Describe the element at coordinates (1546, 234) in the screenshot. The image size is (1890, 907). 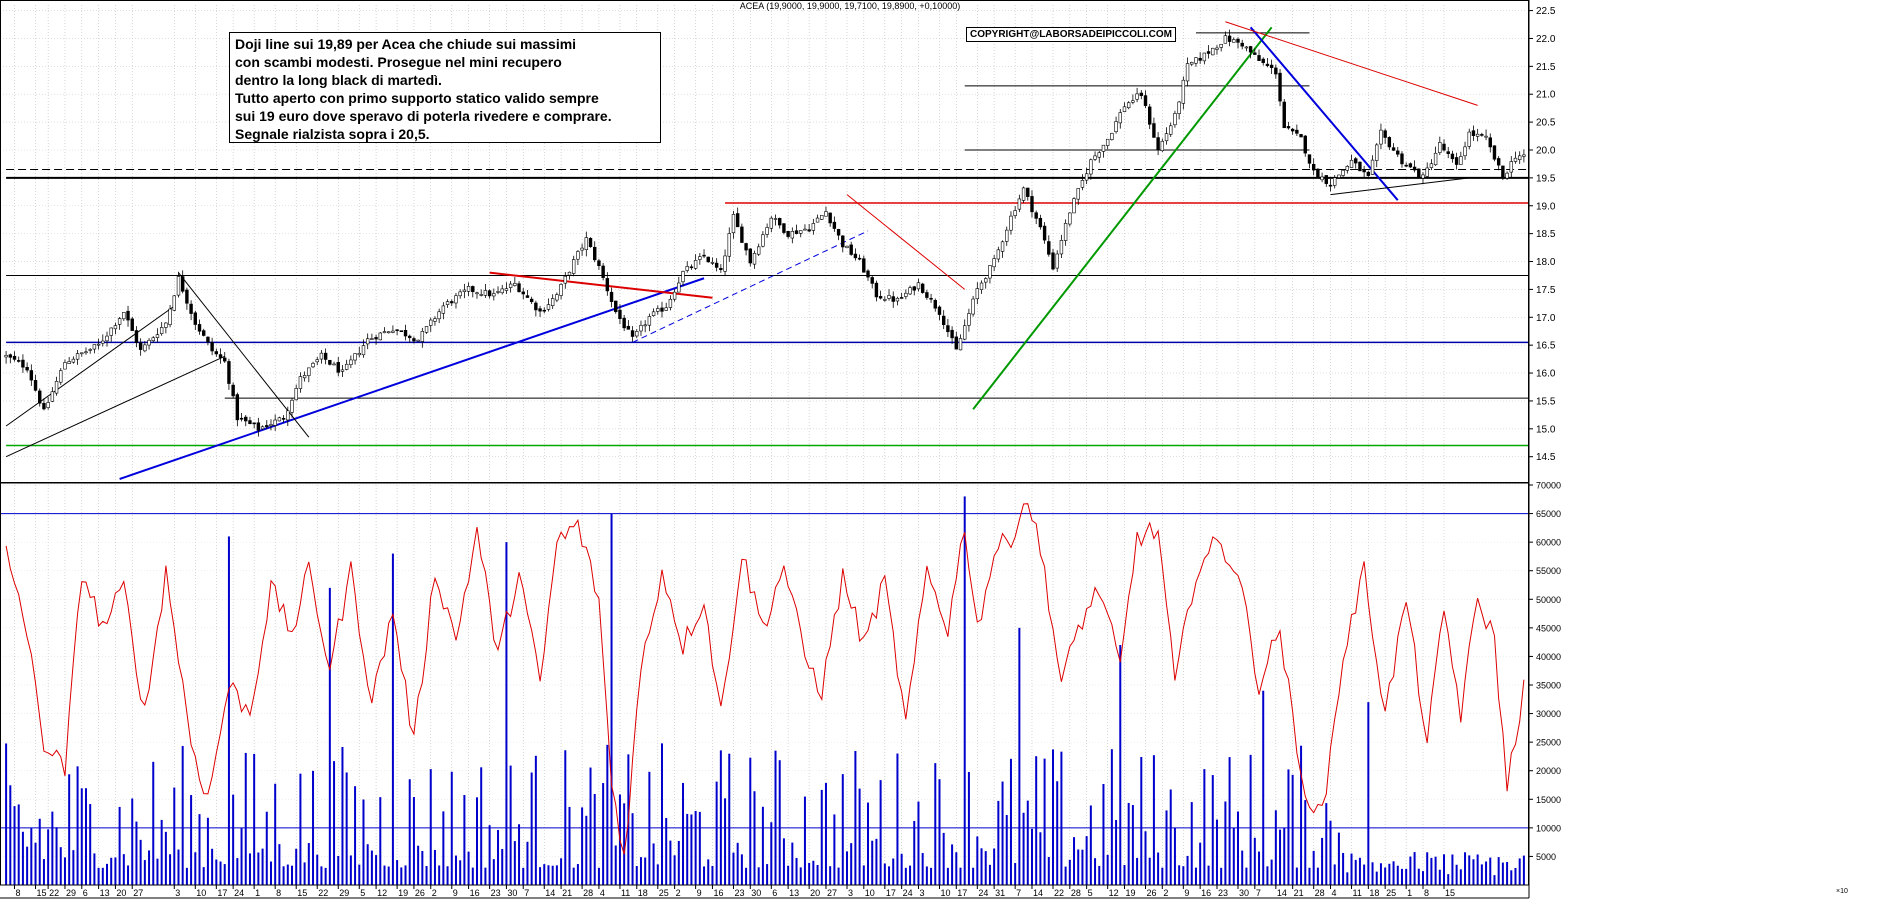
I see `price-tick-label: 18.5` at that location.